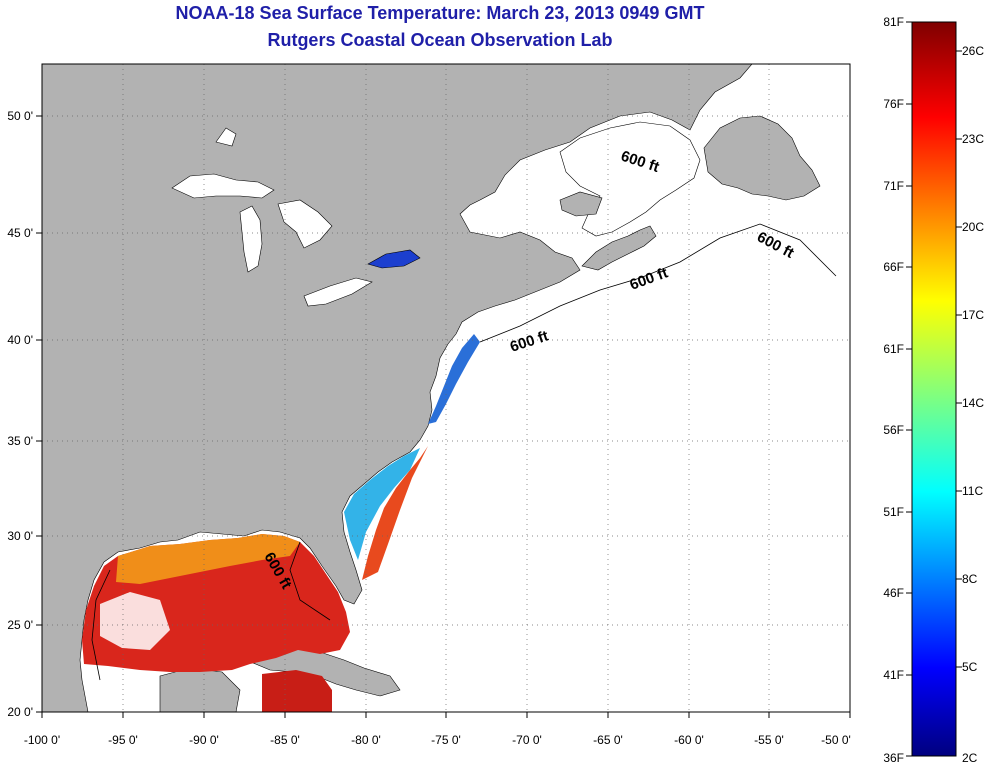 Image resolution: width=984 pixels, height=770 pixels. What do you see at coordinates (893, 758) in the screenshot?
I see `colorbar-f-label: 36F` at bounding box center [893, 758].